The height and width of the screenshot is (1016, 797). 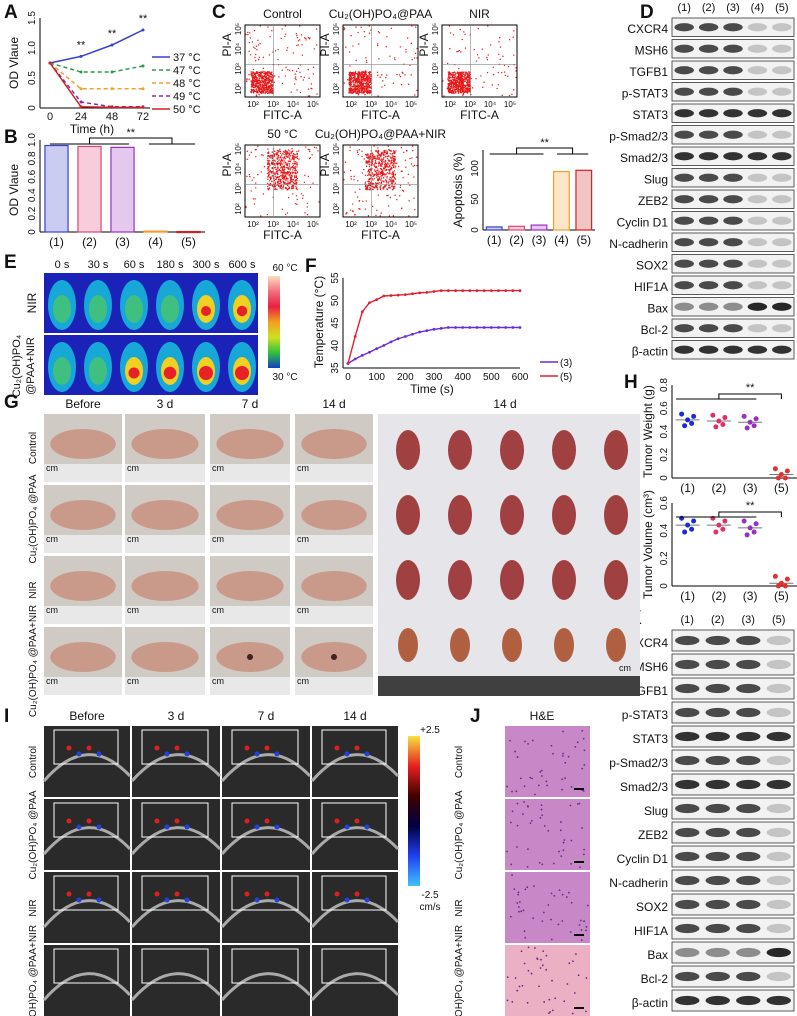 What do you see at coordinates (175, 966) in the screenshot?
I see `doppler-roi` at bounding box center [175, 966].